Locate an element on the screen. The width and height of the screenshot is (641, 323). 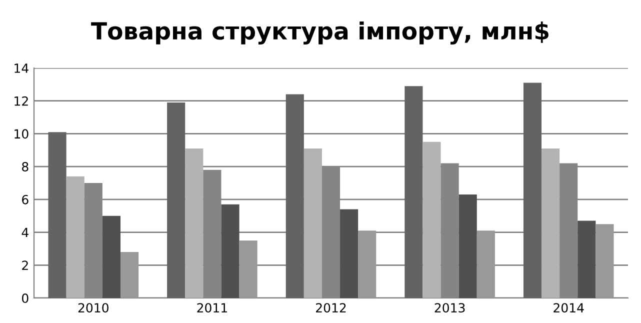
y-tick-label: 8 is located at coordinates (25, 167).